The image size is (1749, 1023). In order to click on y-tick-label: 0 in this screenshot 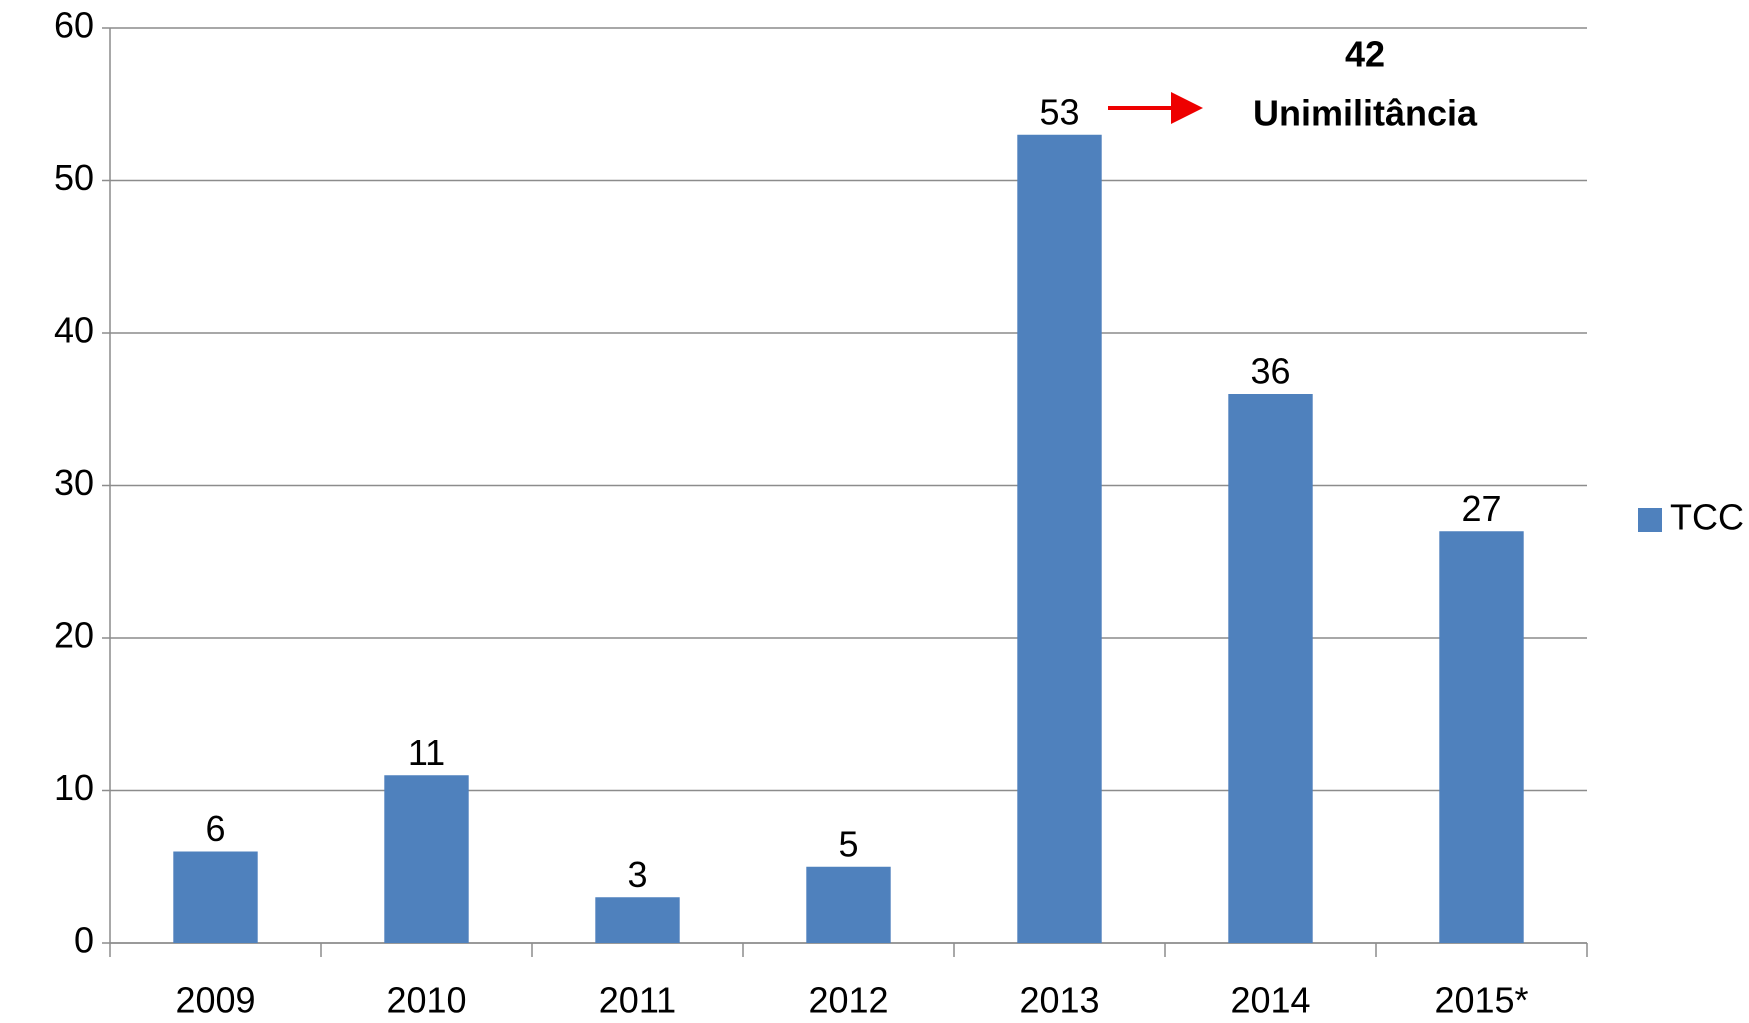, I will do `click(84, 940)`.